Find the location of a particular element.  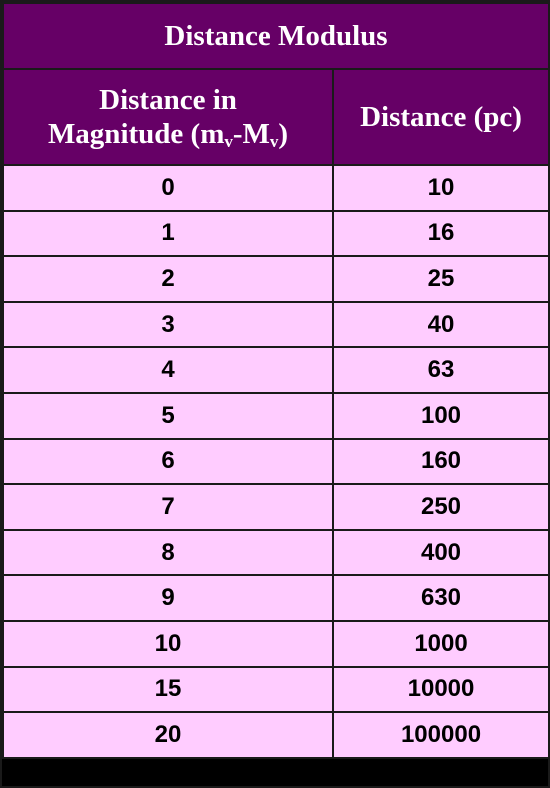

column-header-magnitude-line1: Distance in is located at coordinates (168, 100).